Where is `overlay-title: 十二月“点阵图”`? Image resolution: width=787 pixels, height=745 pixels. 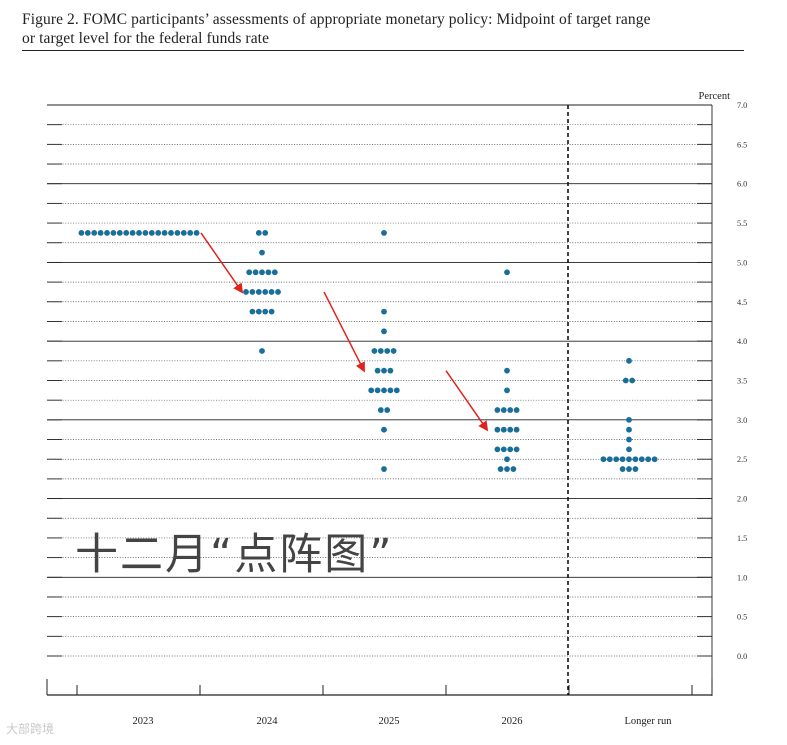
overlay-title: 十二月“点阵图” is located at coordinates (234, 555).